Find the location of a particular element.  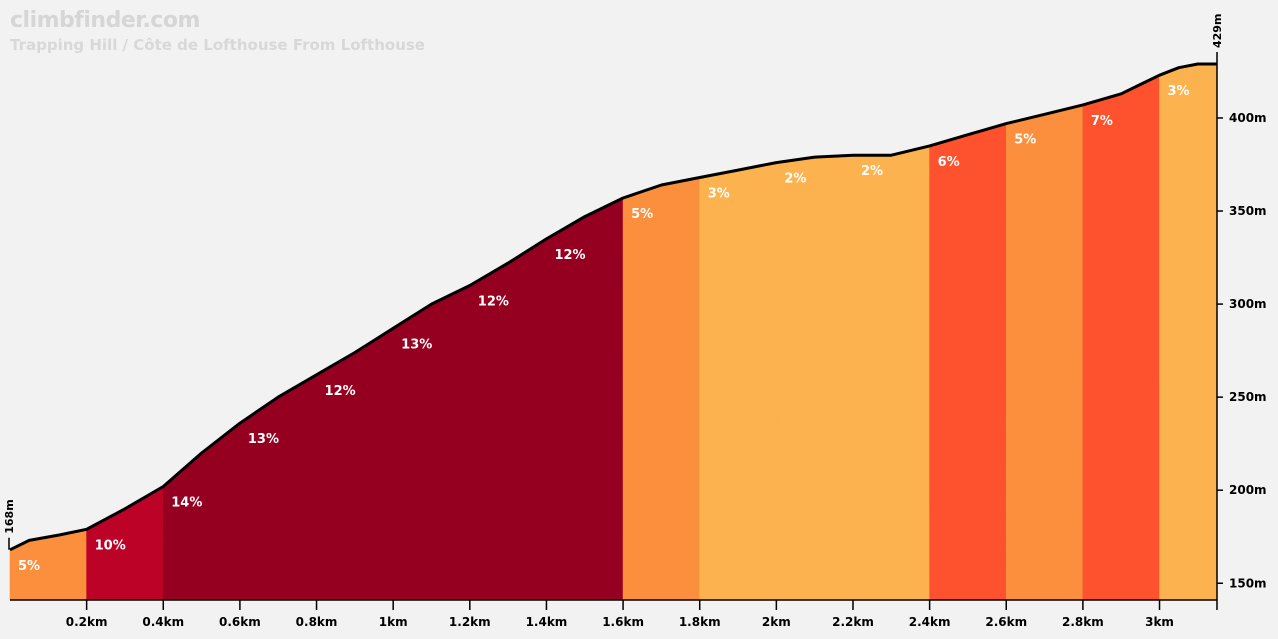

gradient-label-6: 12% is located at coordinates (493, 301).